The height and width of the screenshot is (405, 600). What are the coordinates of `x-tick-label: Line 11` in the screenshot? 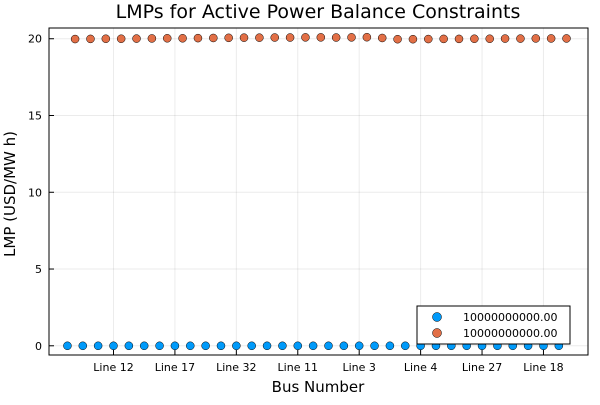 It's located at (298, 367).